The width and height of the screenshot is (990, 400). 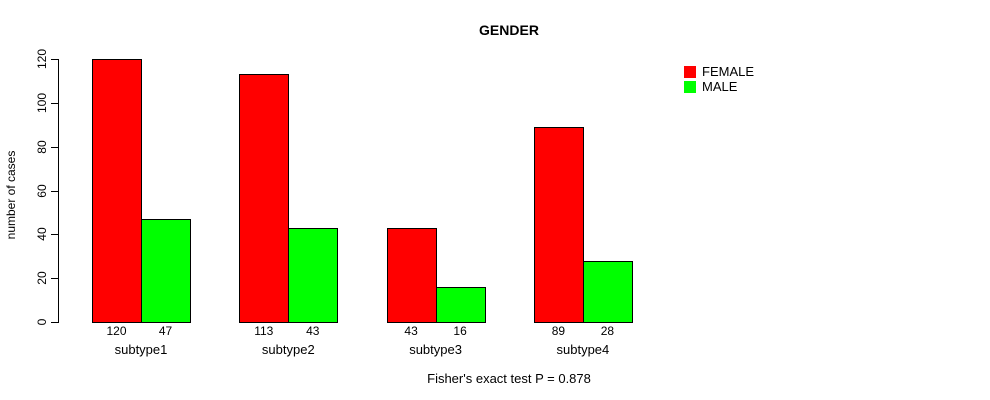 I want to click on y-tick-label: 60, so click(x=42, y=190).